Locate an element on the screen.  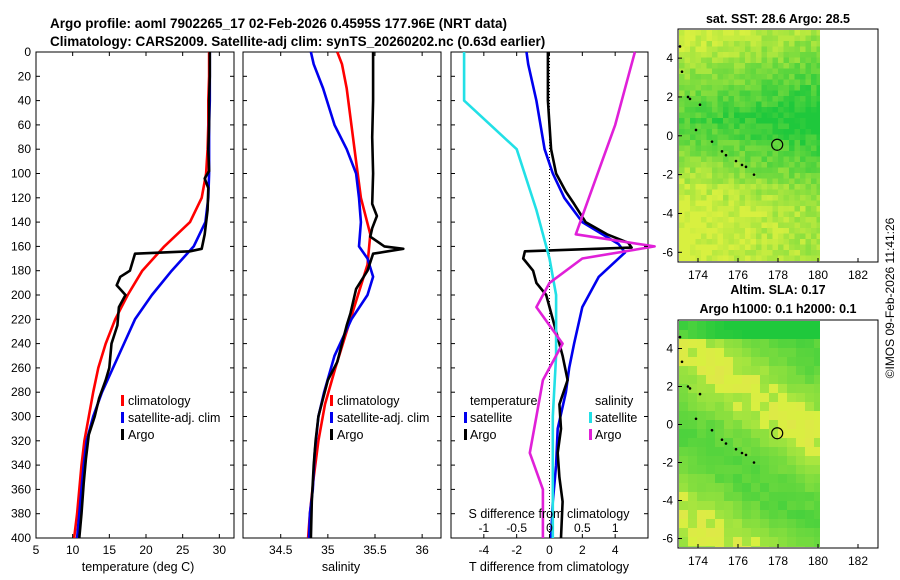
map-y-tick-label: 2 is located at coordinates (669, 97).